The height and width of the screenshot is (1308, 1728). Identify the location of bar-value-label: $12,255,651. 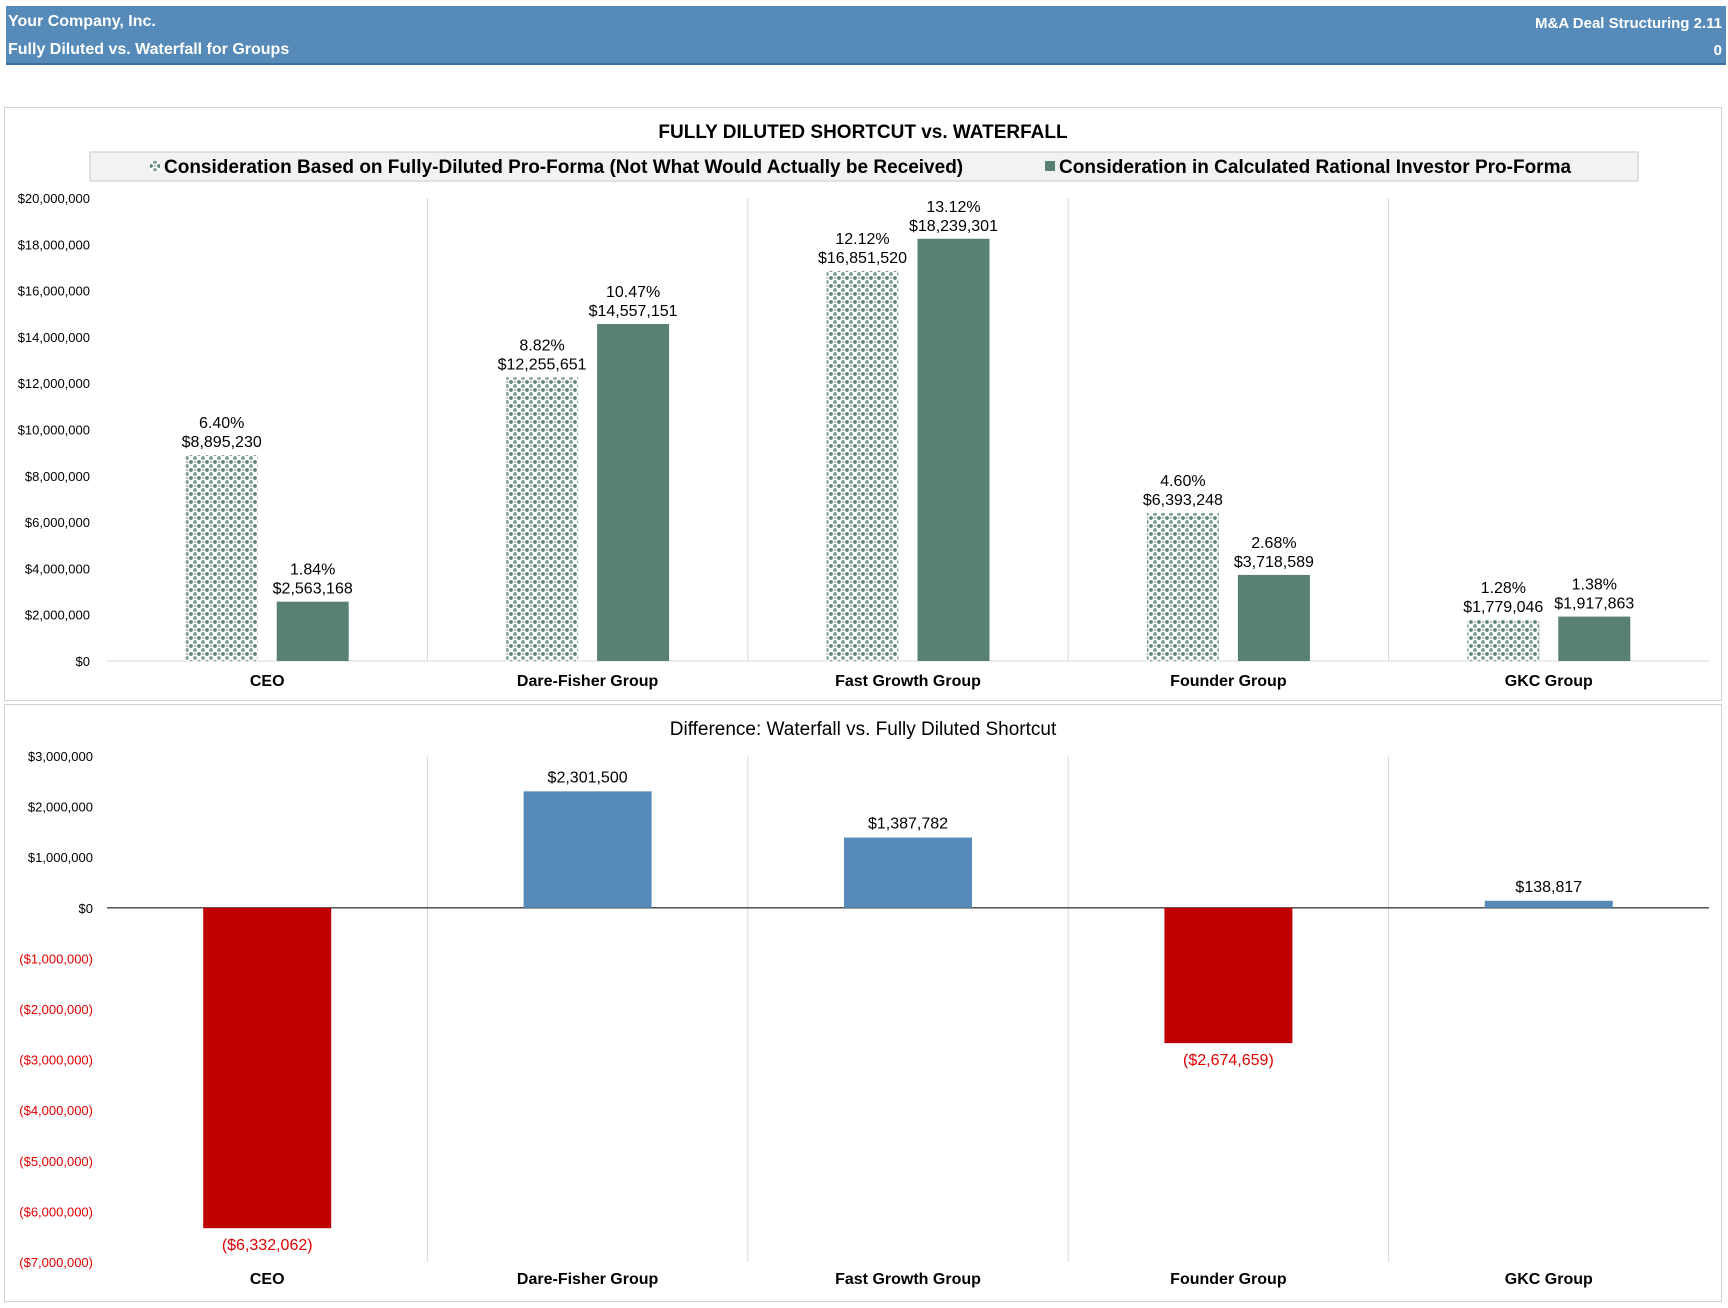
(542, 364).